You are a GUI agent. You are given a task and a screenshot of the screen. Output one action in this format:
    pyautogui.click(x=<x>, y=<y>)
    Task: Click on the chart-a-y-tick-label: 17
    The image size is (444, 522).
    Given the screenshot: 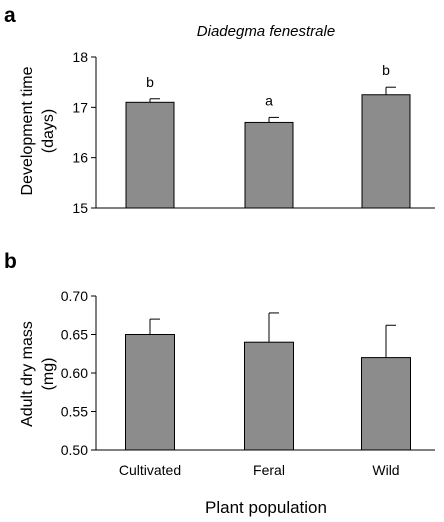 What is the action you would take?
    pyautogui.click(x=80, y=107)
    